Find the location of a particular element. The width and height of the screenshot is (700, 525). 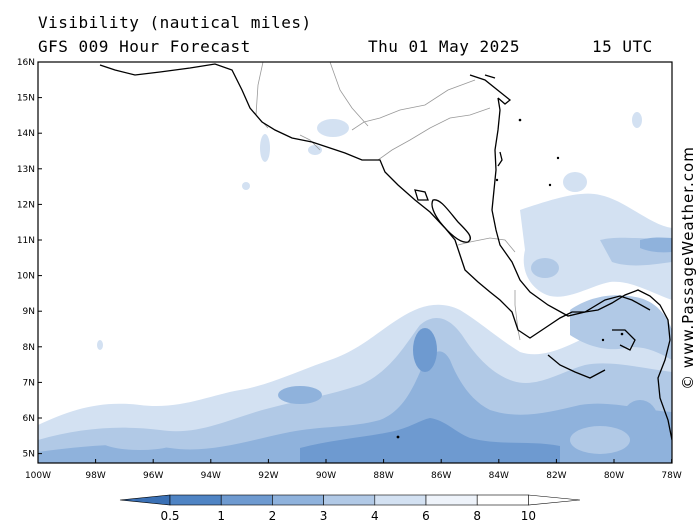

visibility-area-south-darker is located at coordinates (430, 440).